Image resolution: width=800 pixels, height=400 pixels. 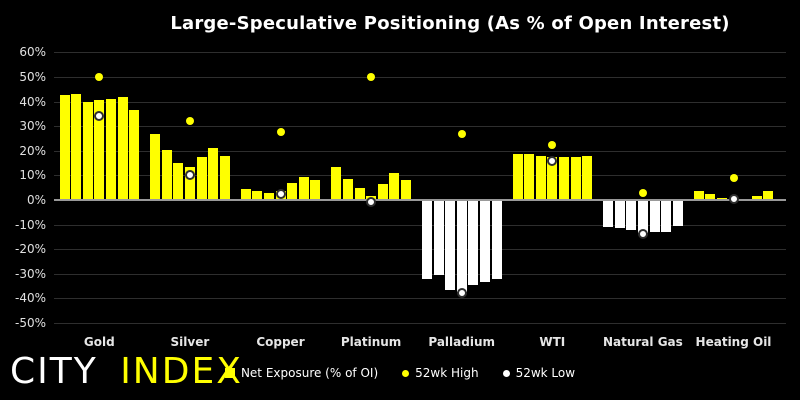 What do you see at coordinates (30, 323) in the screenshot?
I see `y-axis-tick-label: -50%` at bounding box center [30, 323].